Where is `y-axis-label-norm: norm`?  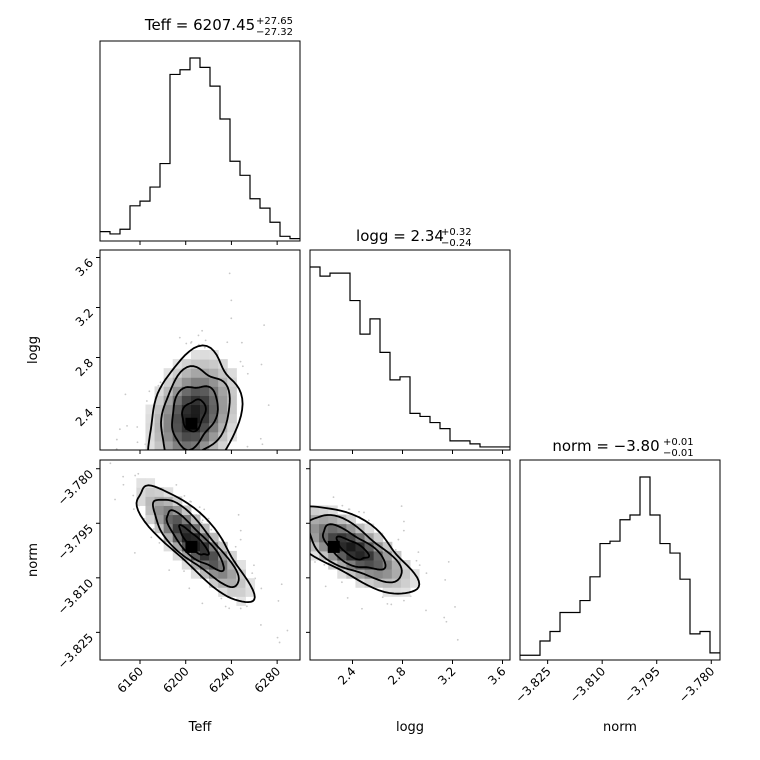 y-axis-label-norm: norm is located at coordinates (33, 560).